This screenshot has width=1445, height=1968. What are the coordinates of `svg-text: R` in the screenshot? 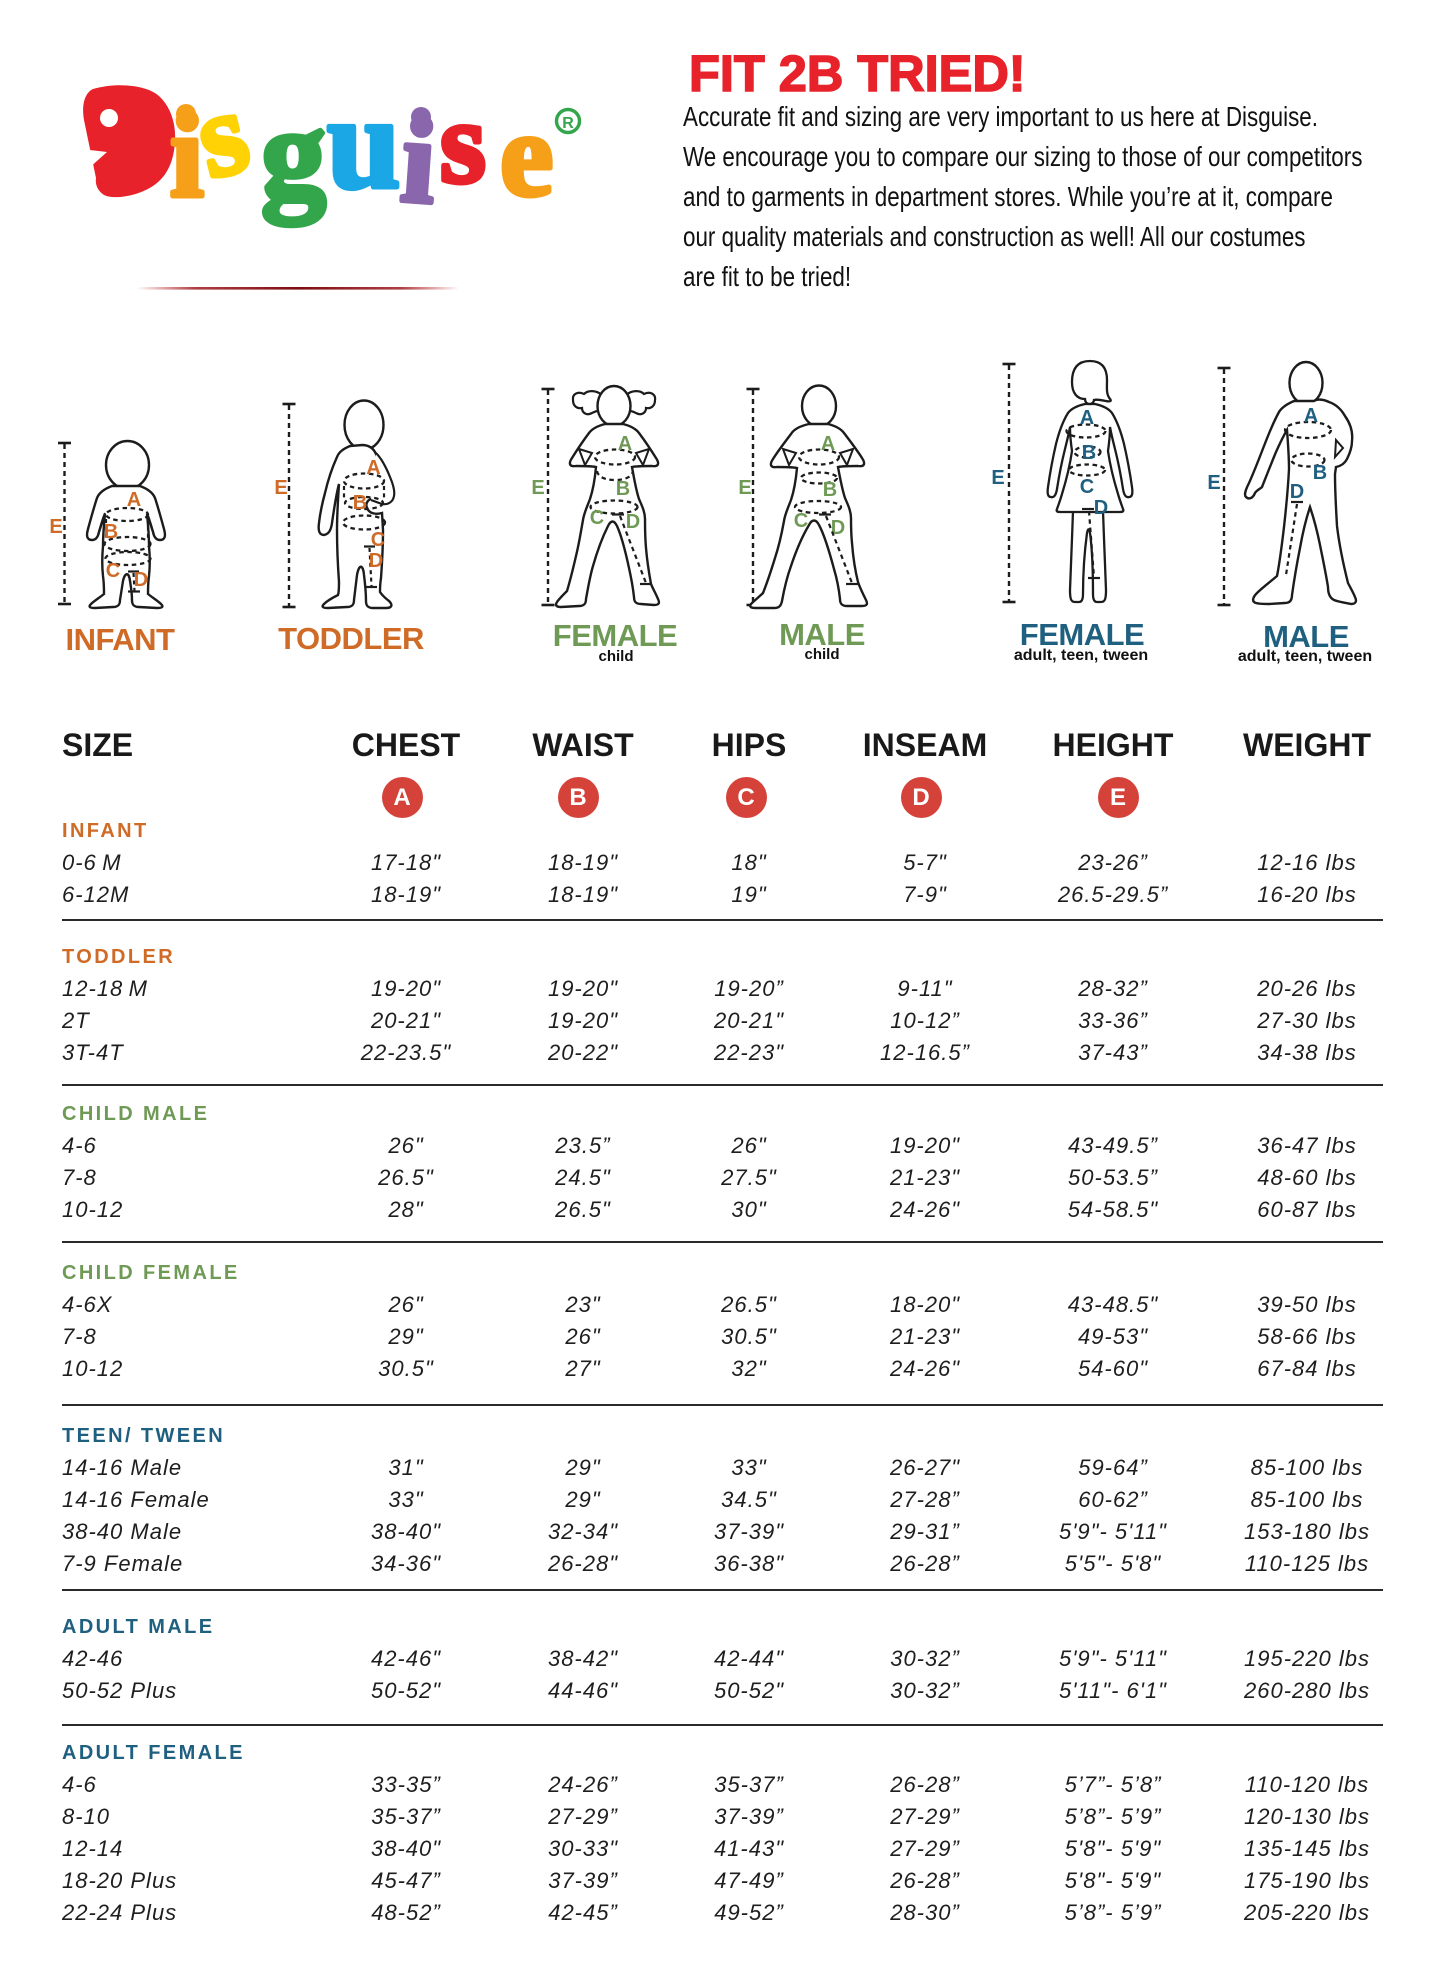 It's located at (568, 123).